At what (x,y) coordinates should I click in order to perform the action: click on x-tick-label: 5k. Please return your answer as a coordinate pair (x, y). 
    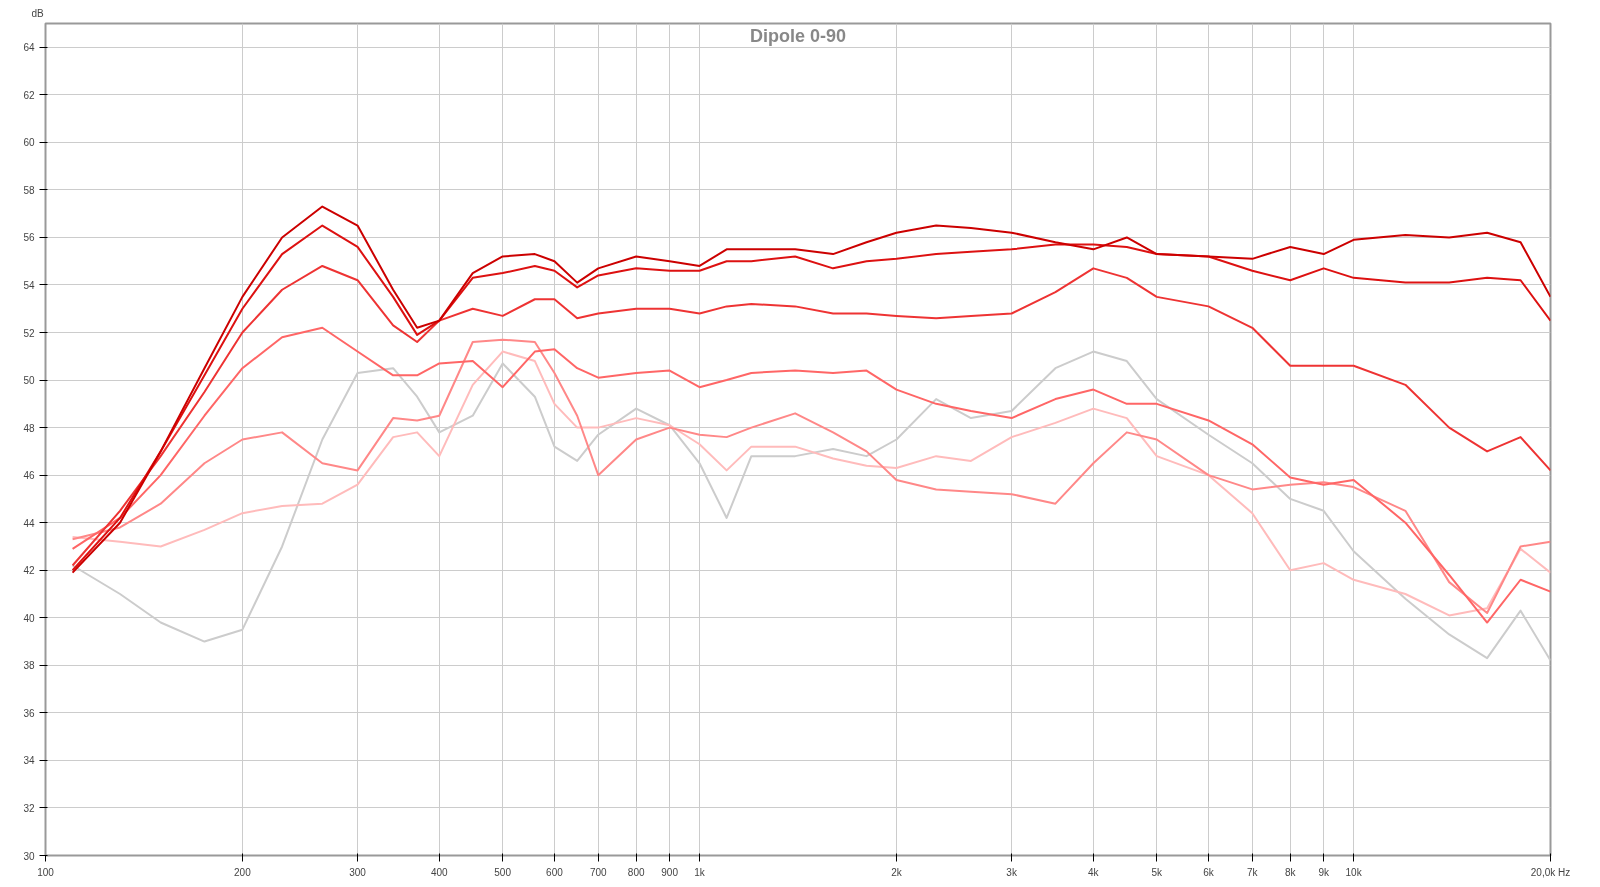
    Looking at the image, I should click on (1157, 872).